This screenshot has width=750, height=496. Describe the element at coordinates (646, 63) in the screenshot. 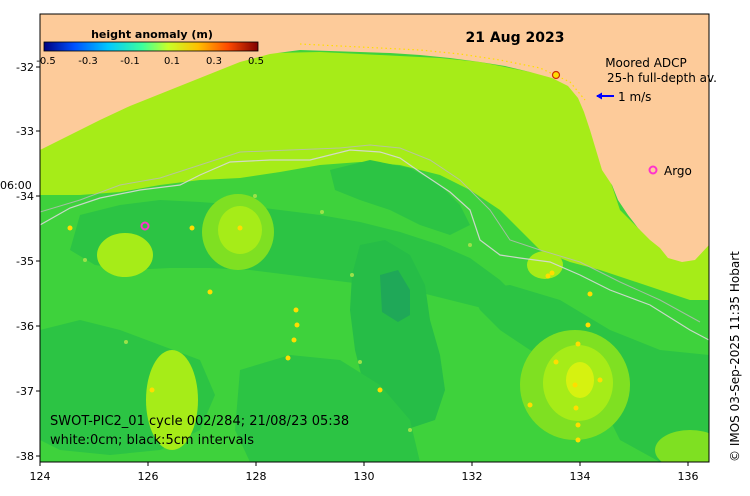

I see `adcp-legend-title: Moored ADCP` at that location.